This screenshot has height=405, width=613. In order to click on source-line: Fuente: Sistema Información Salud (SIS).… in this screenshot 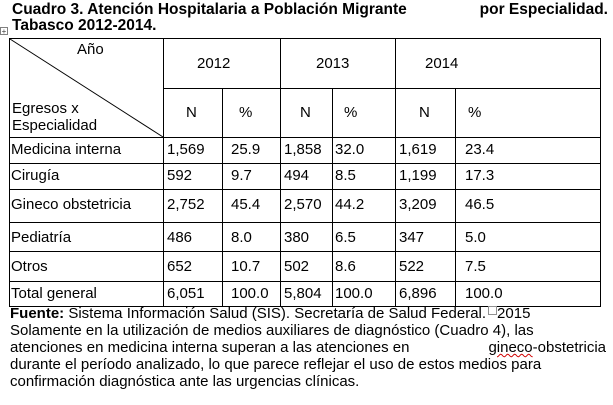, I will do `click(270, 314)`.